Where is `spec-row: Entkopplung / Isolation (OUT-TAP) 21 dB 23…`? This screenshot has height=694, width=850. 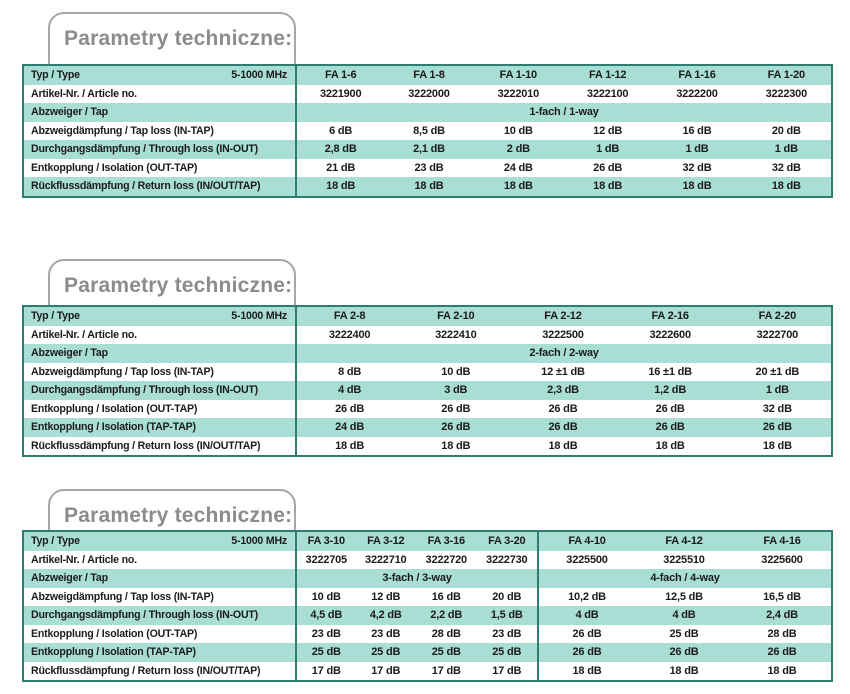 spec-row: Entkopplung / Isolation (OUT-TAP) 21 dB 23… is located at coordinates (427, 167).